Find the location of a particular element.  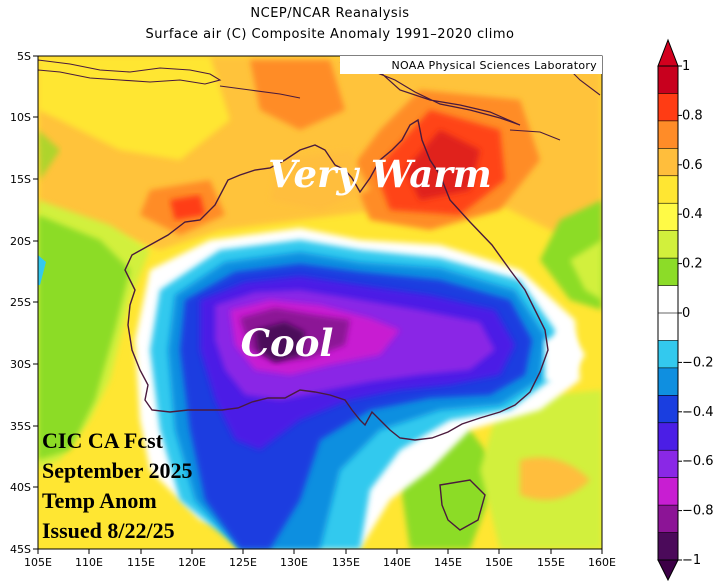

credit-box is located at coordinates (471, 65).